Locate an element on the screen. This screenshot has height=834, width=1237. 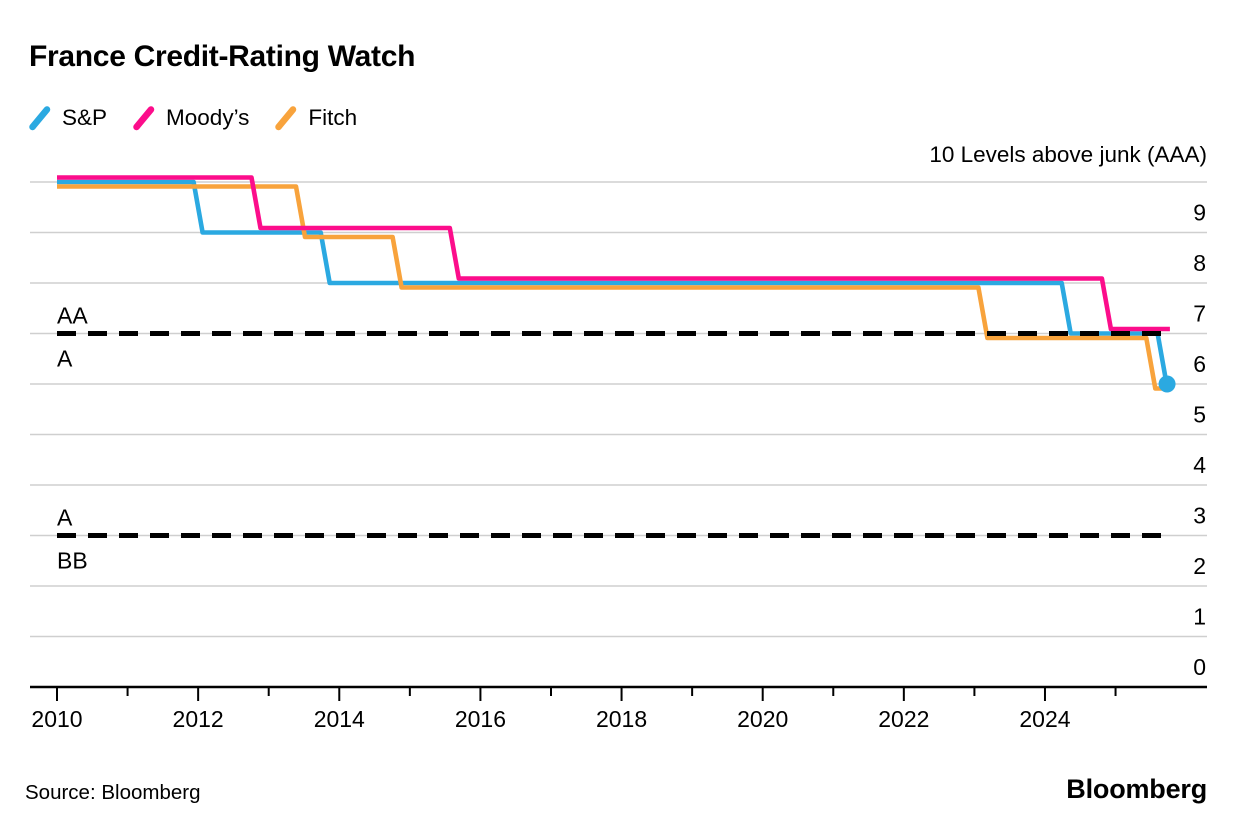
y-tick-label-7: 7 is located at coordinates (1199, 314).